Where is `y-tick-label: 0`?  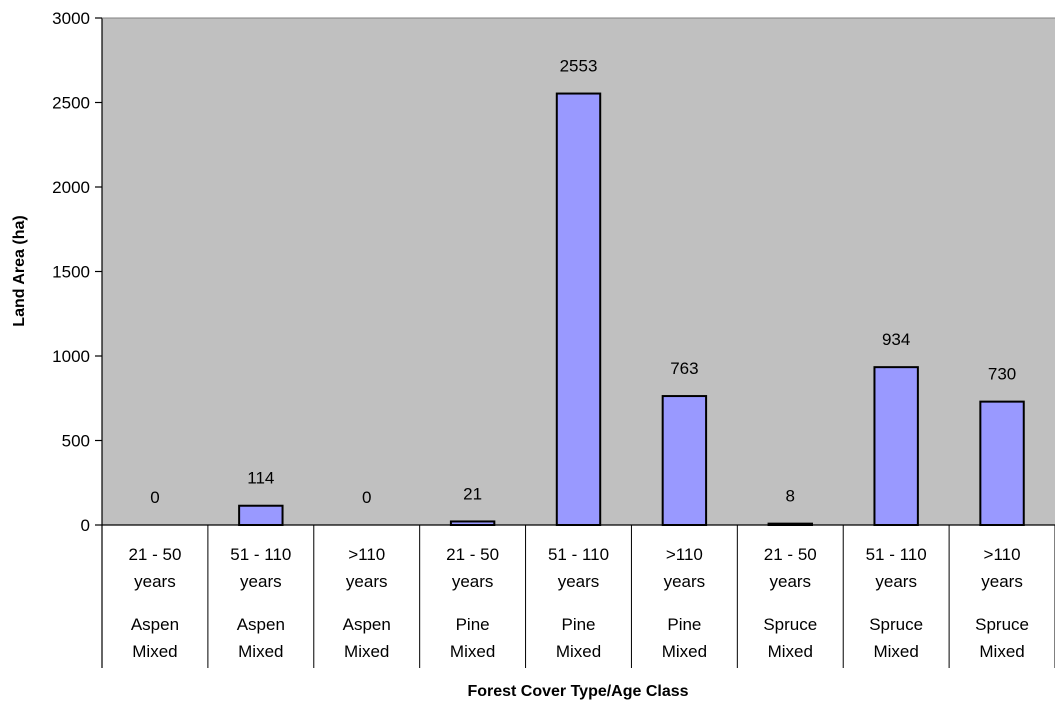 y-tick-label: 0 is located at coordinates (85, 525).